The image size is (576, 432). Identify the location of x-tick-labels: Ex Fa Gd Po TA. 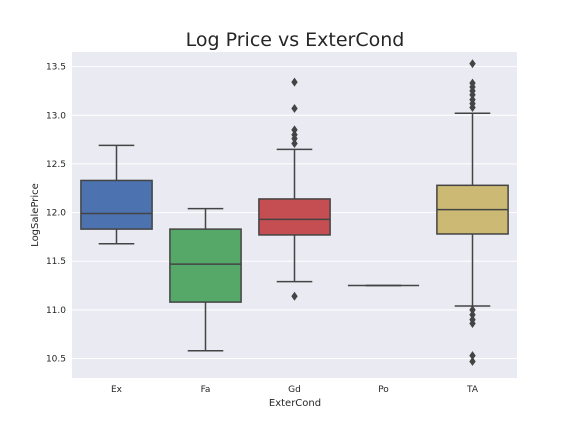
(295, 390).